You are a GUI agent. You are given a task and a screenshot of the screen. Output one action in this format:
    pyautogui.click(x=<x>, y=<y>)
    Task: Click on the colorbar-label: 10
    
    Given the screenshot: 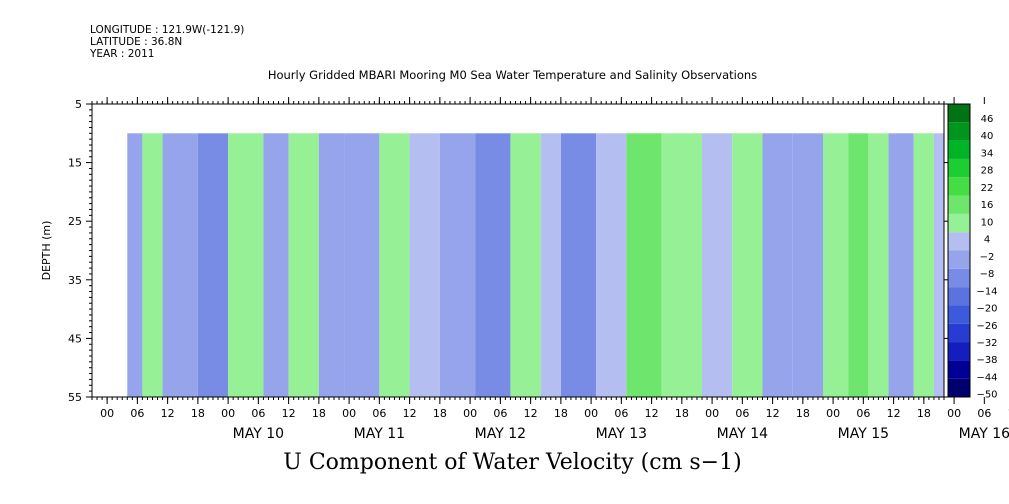 What is the action you would take?
    pyautogui.click(x=987, y=222)
    